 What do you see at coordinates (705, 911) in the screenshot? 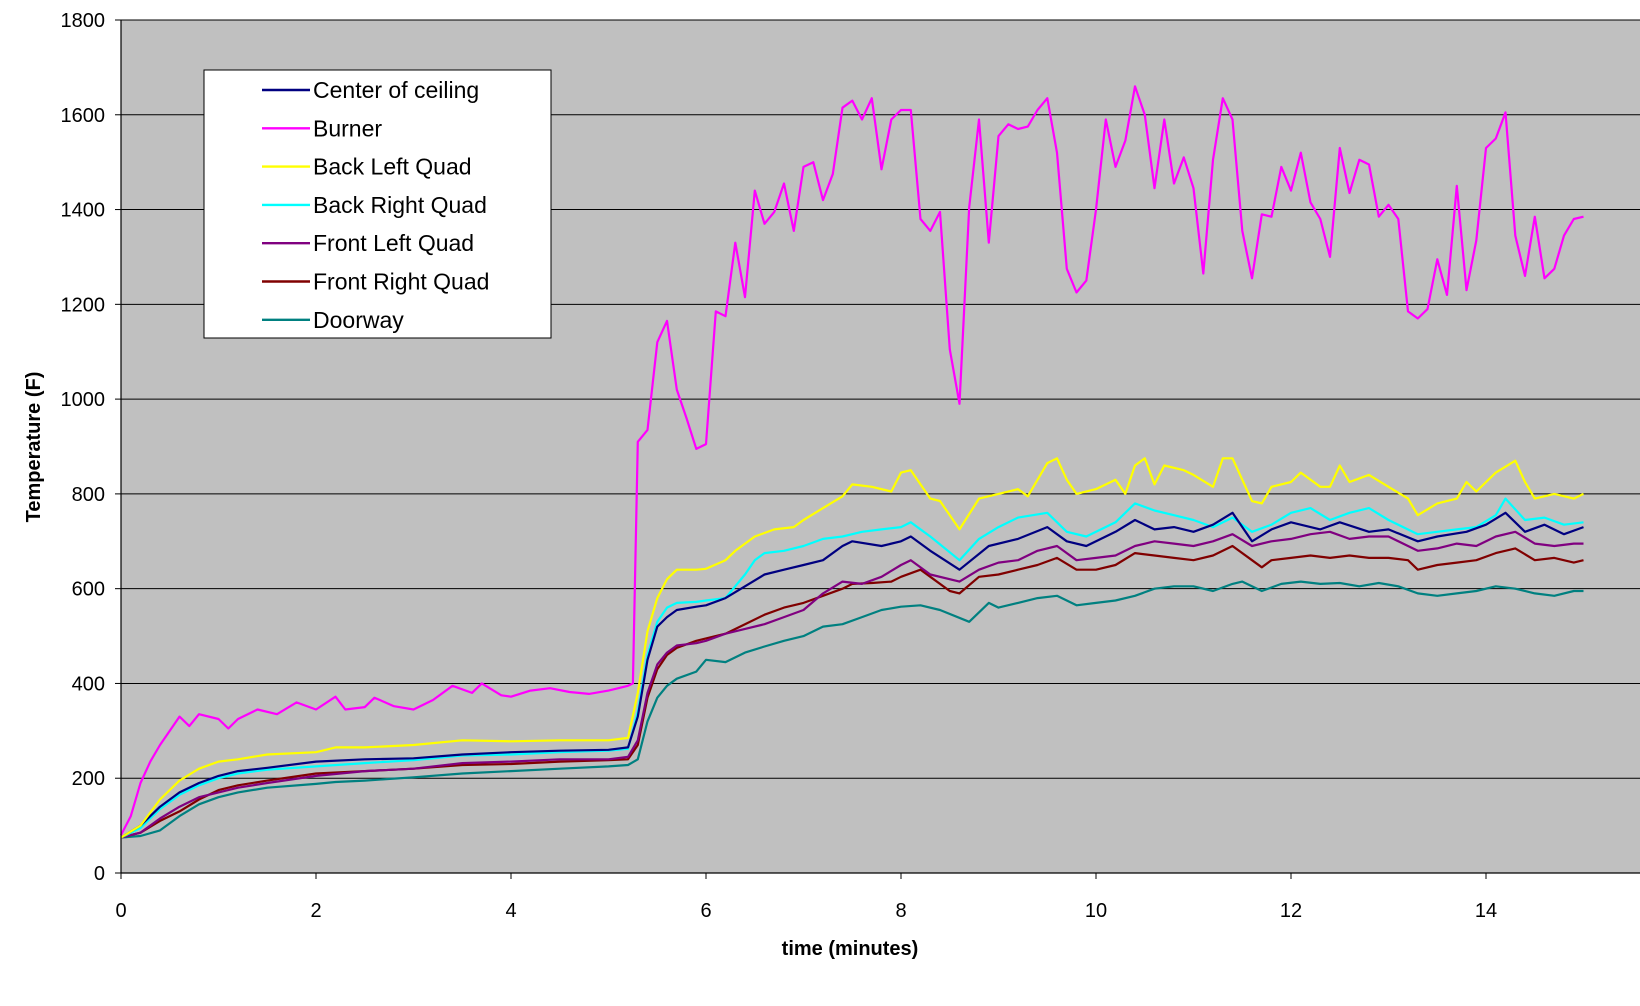
I see `x-tick-label: 6` at bounding box center [705, 911].